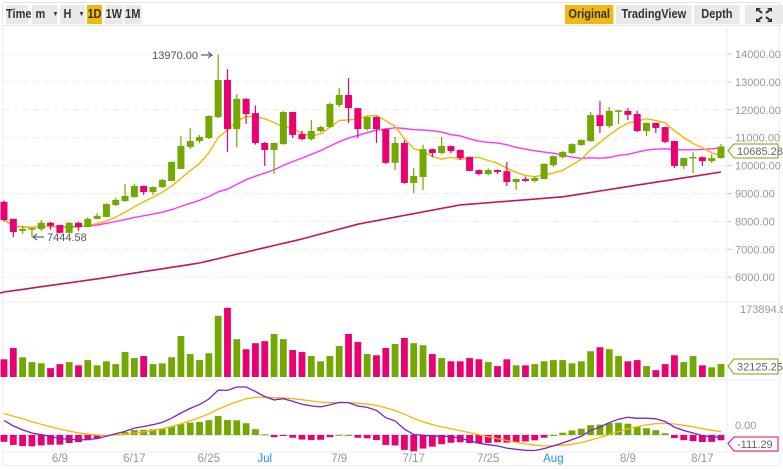 Image resolution: width=783 pixels, height=469 pixels. Describe the element at coordinates (81, 15) in the screenshot. I see `caret-down-icon: ▼` at that location.